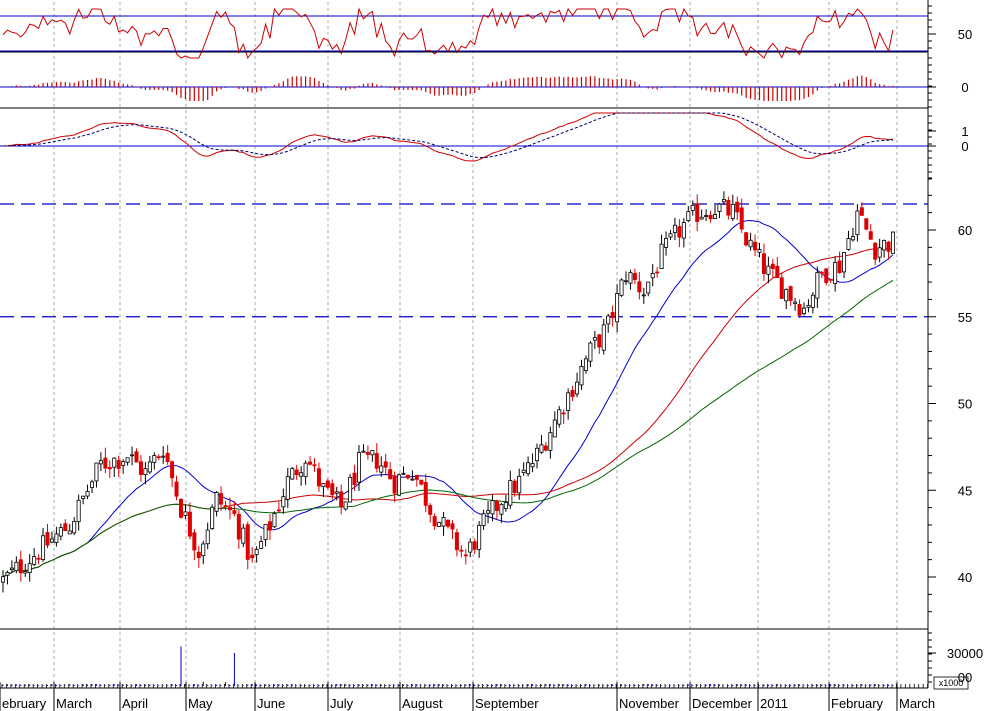  I want to click on month-label: May, so click(200, 703).